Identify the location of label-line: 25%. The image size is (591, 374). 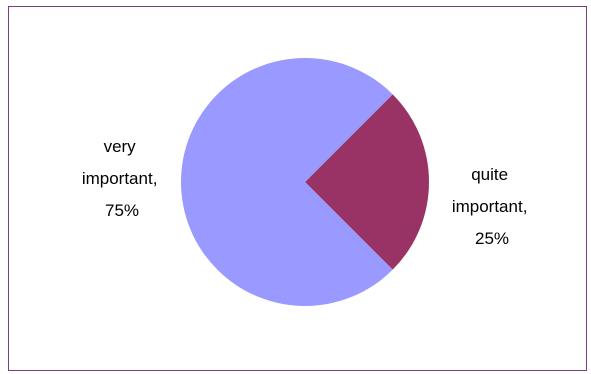
(492, 238).